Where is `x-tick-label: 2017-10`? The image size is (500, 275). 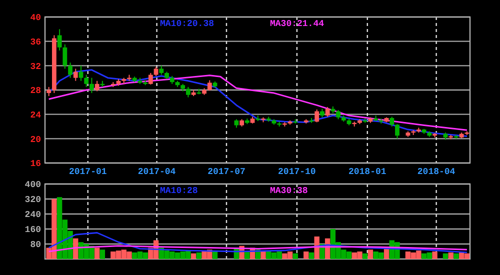
x-tick-label: 2017-10 is located at coordinates (297, 172).